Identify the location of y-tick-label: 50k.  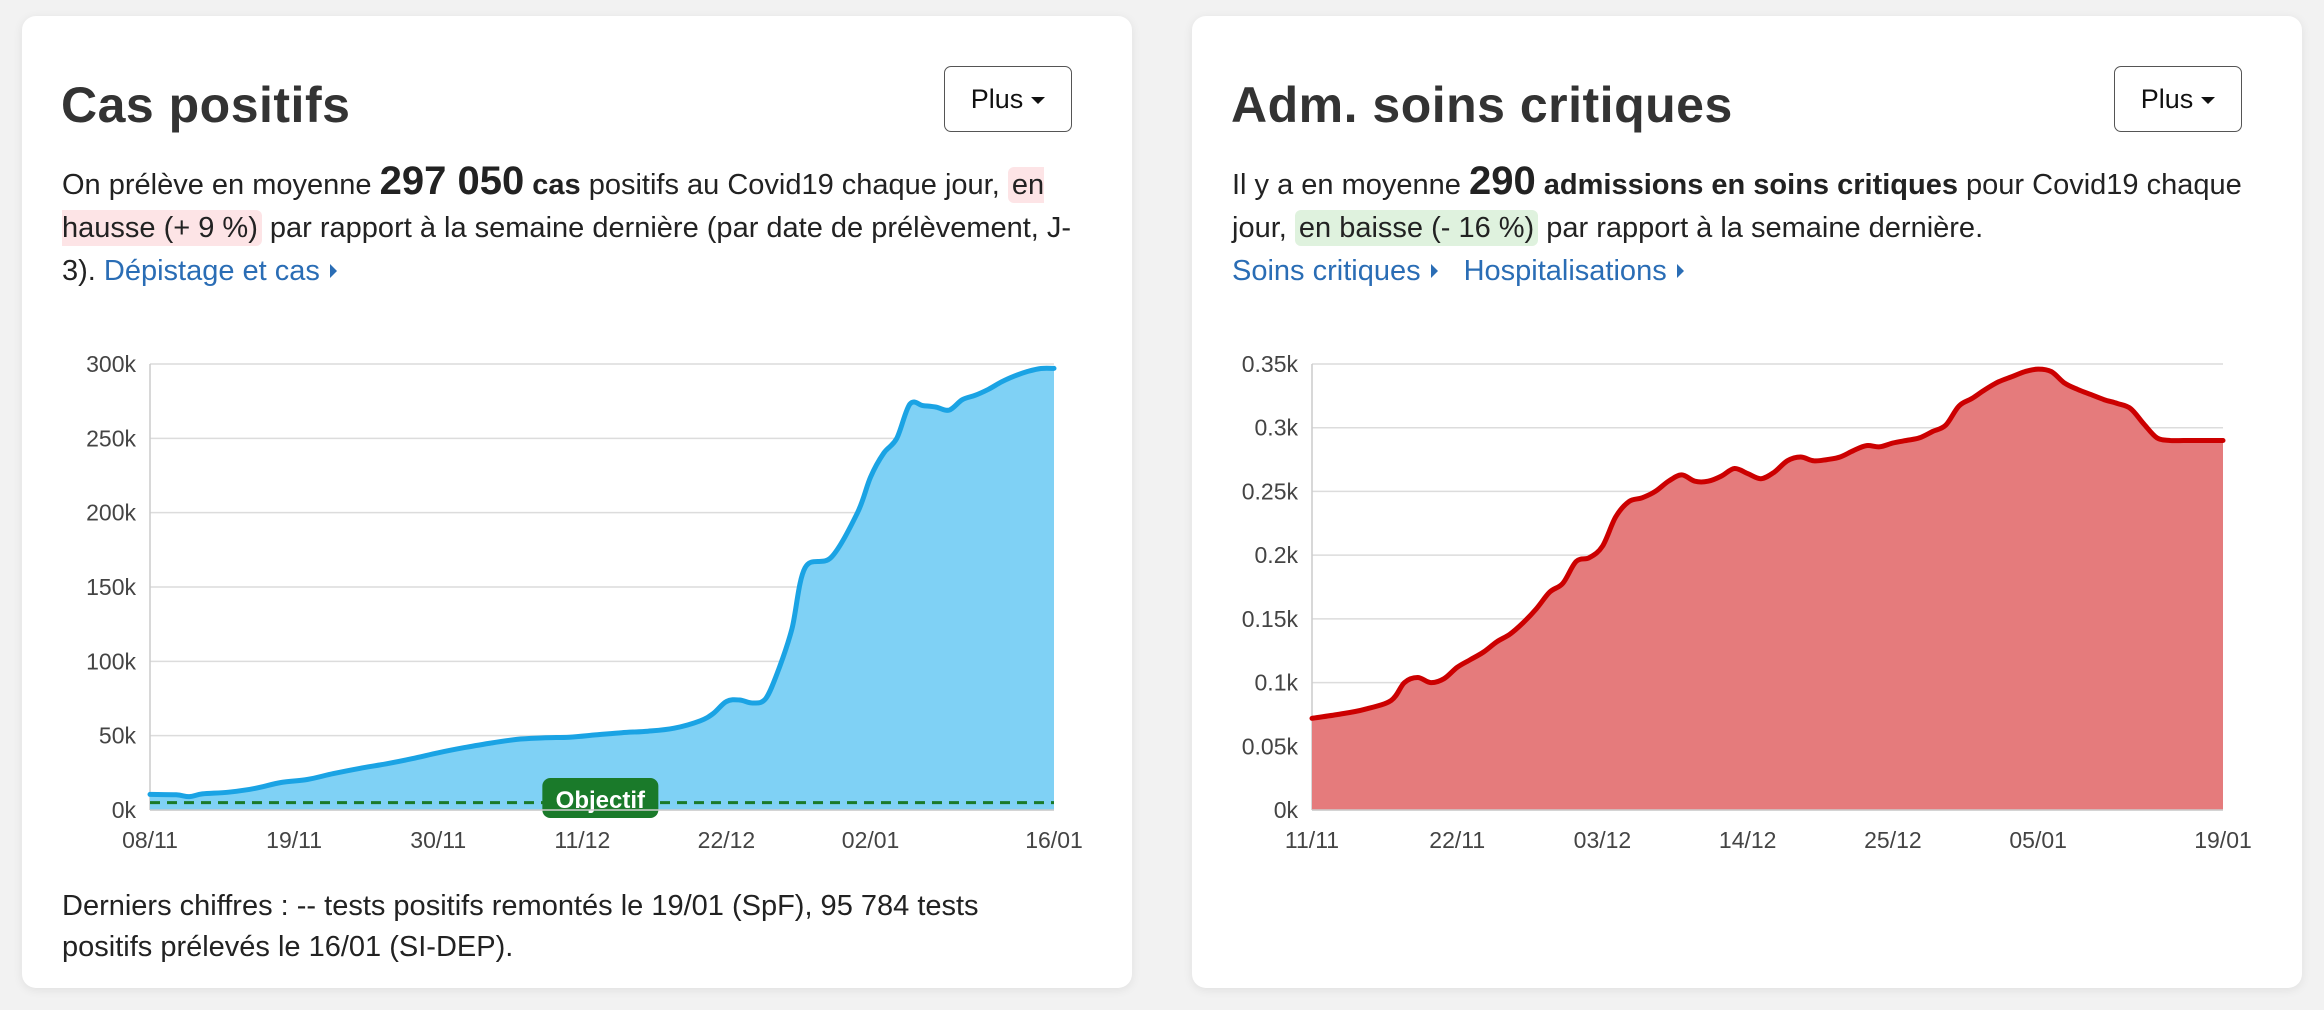
(118, 736).